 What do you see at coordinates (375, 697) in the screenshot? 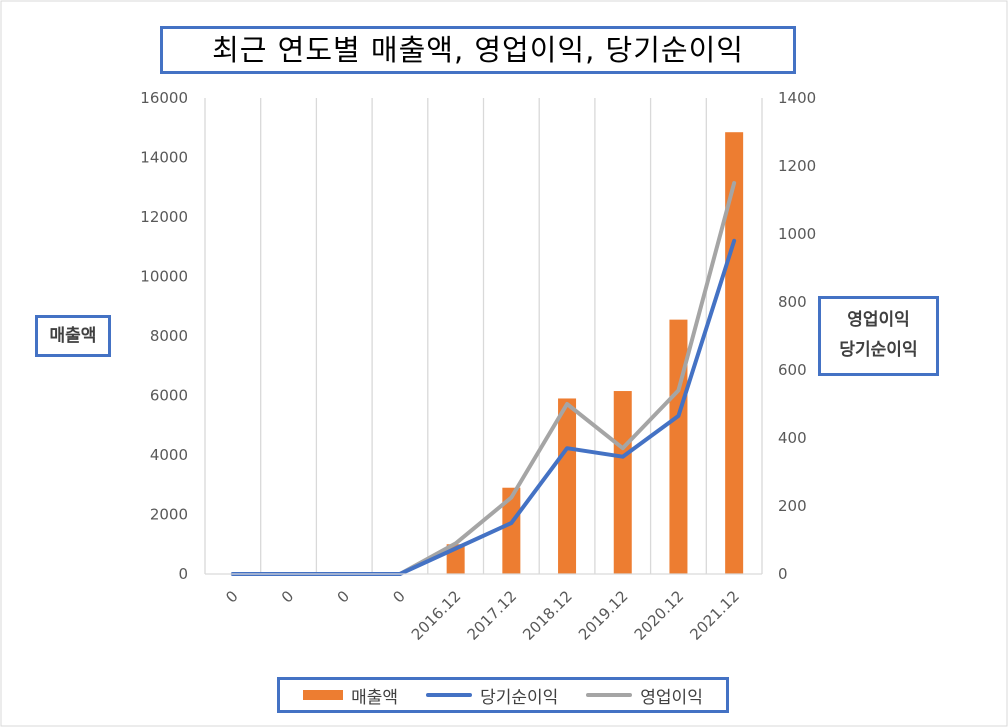
I see `legend-label-sales: 매출액` at bounding box center [375, 697].